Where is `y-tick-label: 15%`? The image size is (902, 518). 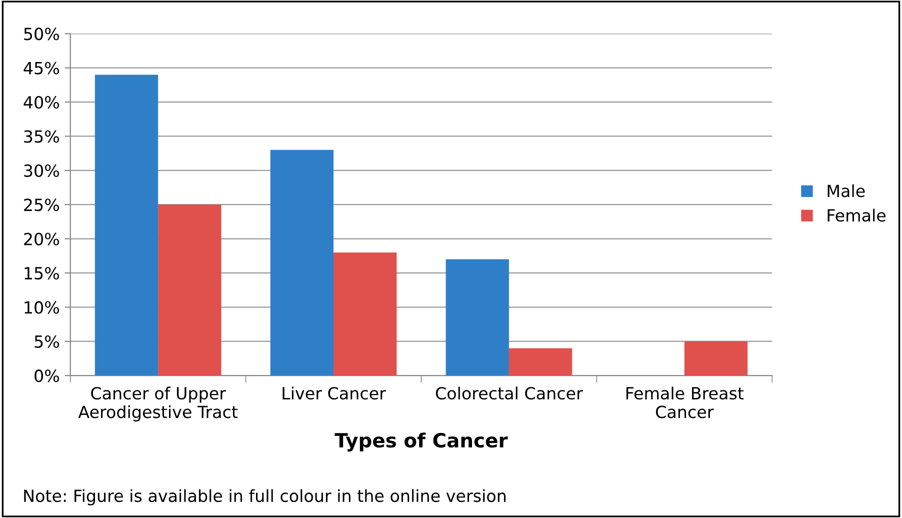
y-tick-label: 15% is located at coordinates (42, 273).